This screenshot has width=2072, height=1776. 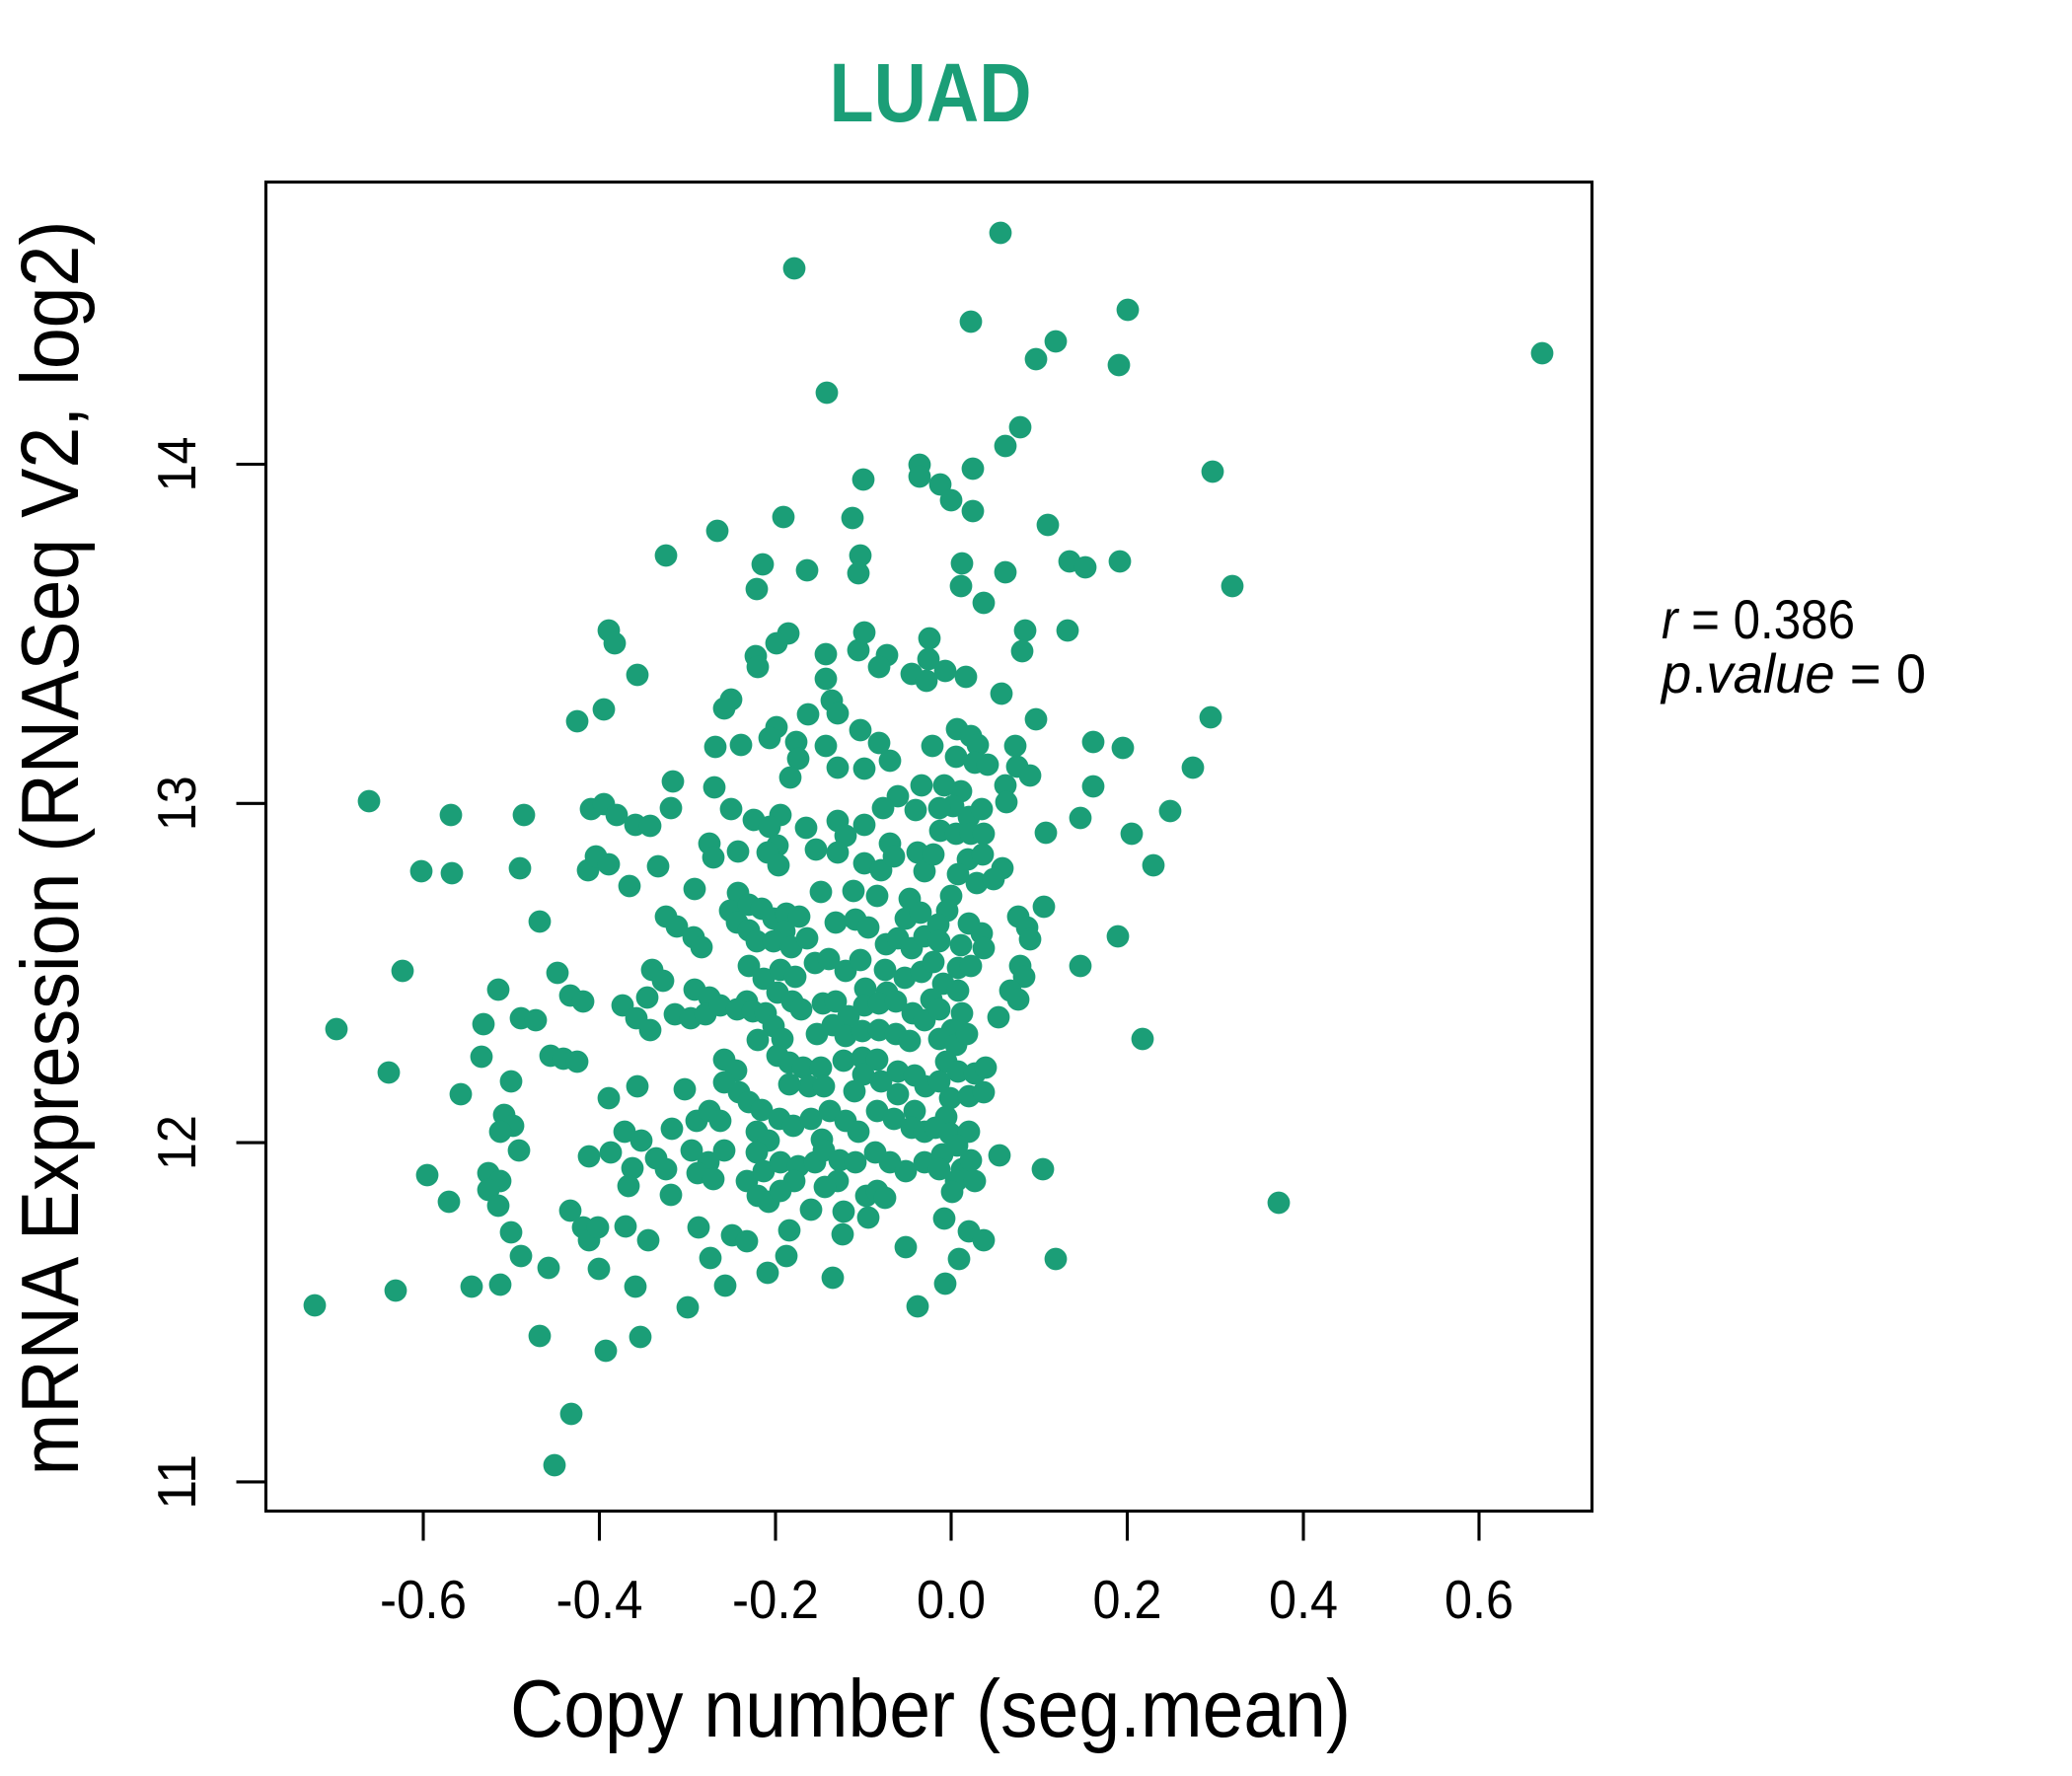 What do you see at coordinates (1759, 619) in the screenshot?
I see `svg-text: r = 0.386` at bounding box center [1759, 619].